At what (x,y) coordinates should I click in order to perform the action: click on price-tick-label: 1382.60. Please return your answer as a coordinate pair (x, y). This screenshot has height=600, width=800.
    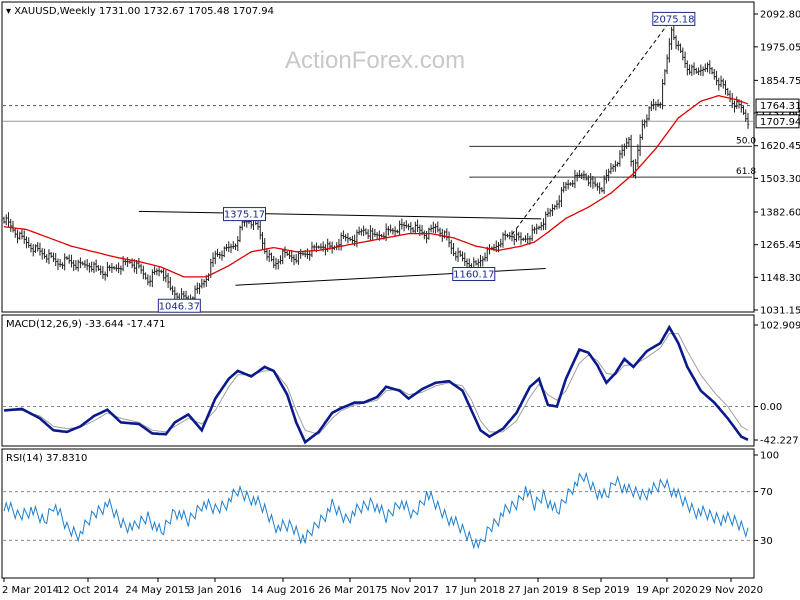
    Looking at the image, I should click on (780, 213).